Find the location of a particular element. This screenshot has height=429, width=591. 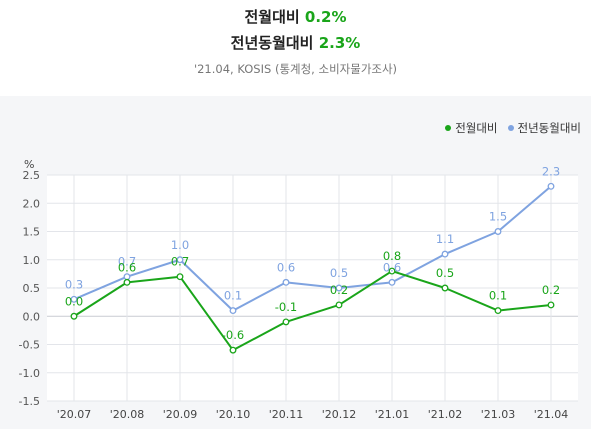

x-tick-label: '20.07 is located at coordinates (74, 414).